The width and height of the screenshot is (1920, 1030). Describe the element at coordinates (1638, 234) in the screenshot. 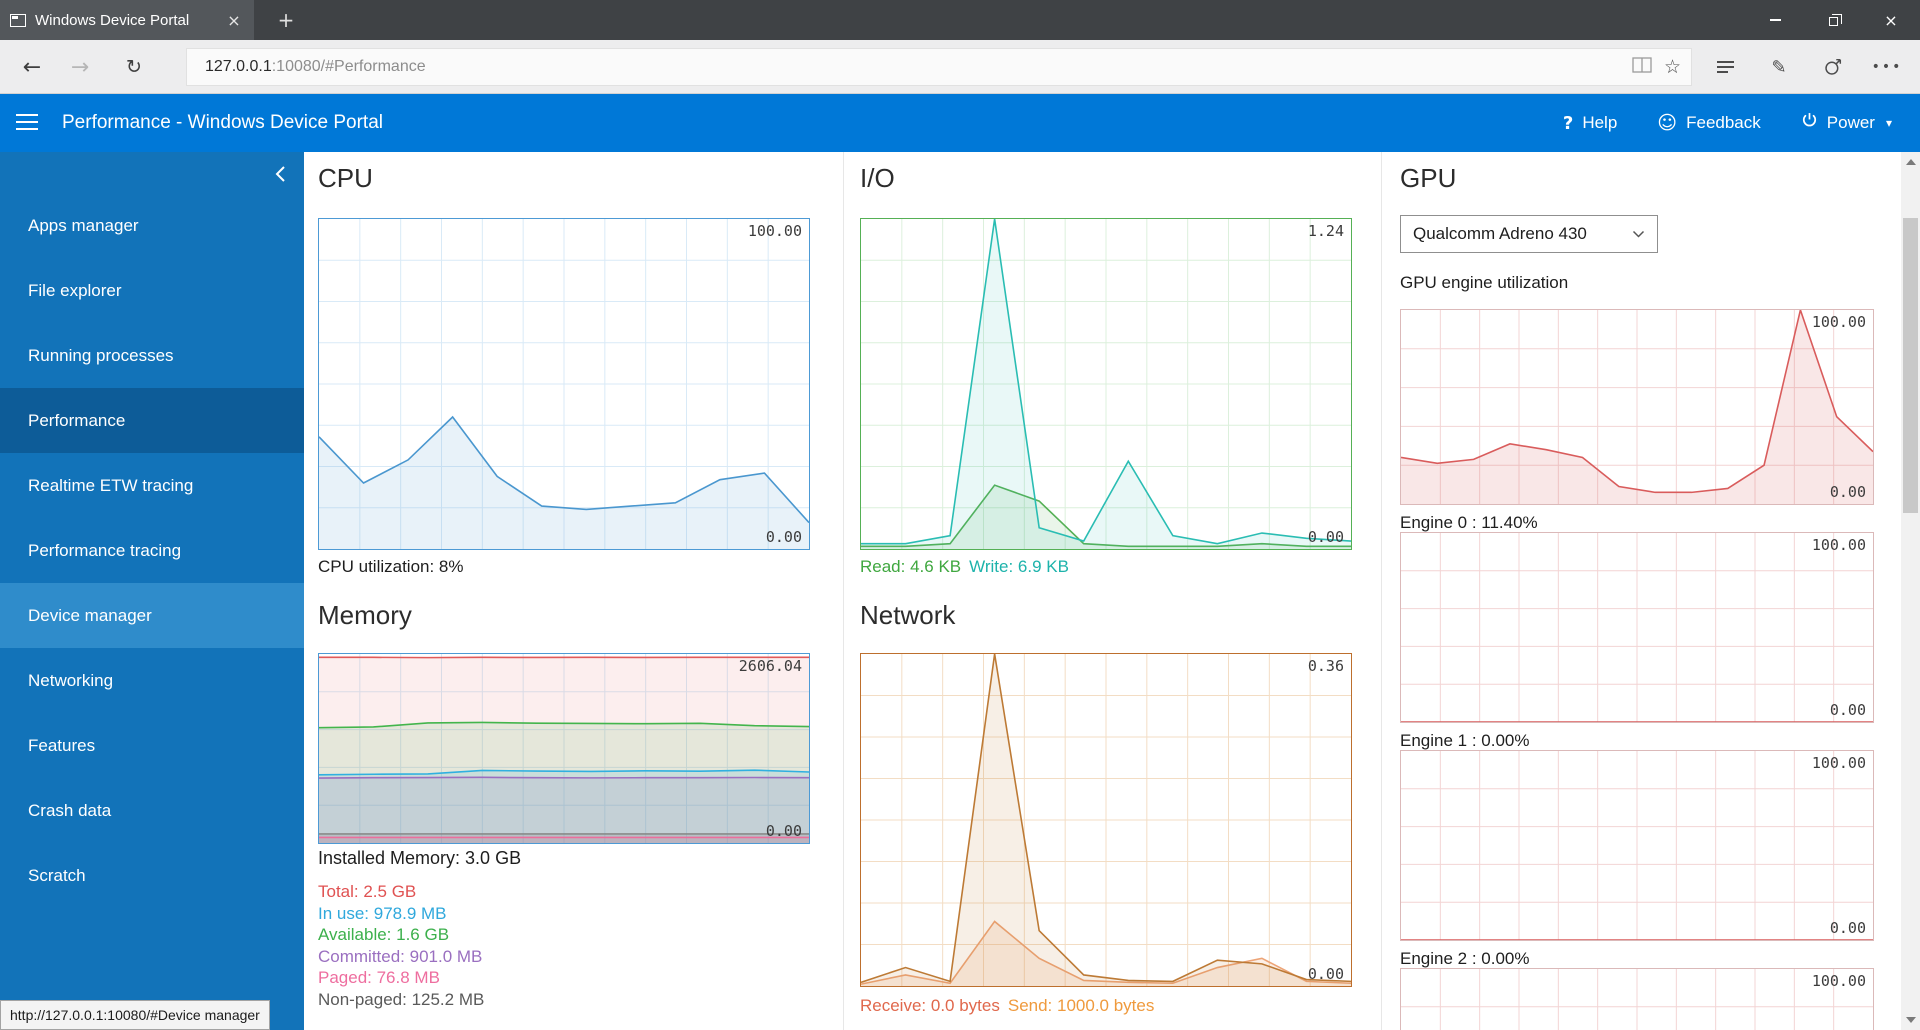

I see `chevron-down-icon` at that location.